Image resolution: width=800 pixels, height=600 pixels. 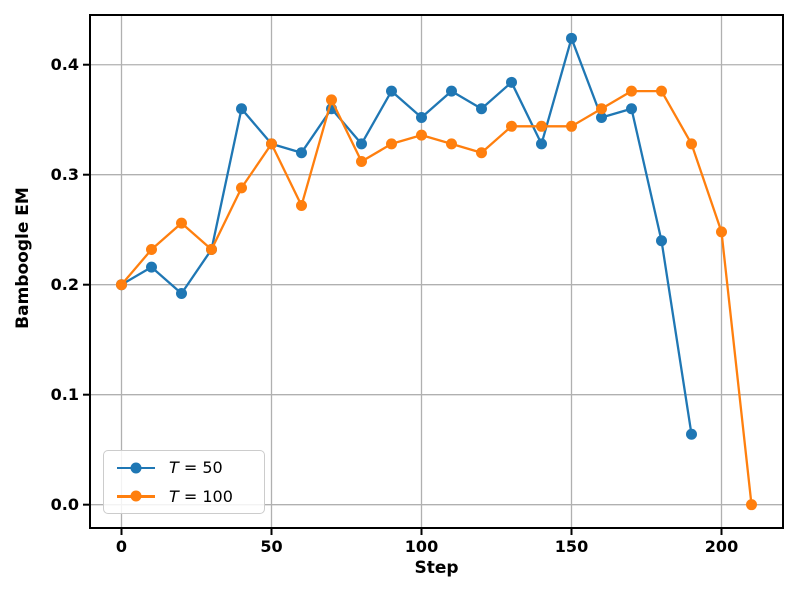 What do you see at coordinates (571, 546) in the screenshot?
I see `x-tick-label: 150` at bounding box center [571, 546].